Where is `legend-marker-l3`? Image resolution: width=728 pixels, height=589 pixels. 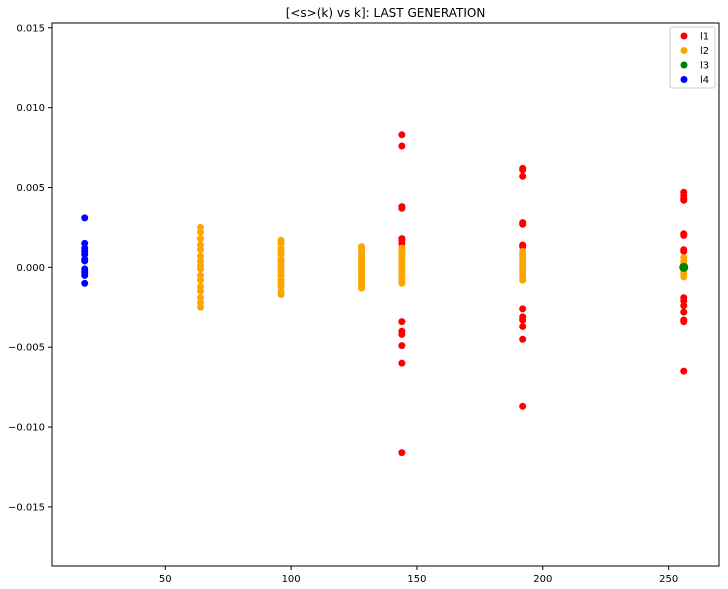 legend-marker-l3 is located at coordinates (684, 65).